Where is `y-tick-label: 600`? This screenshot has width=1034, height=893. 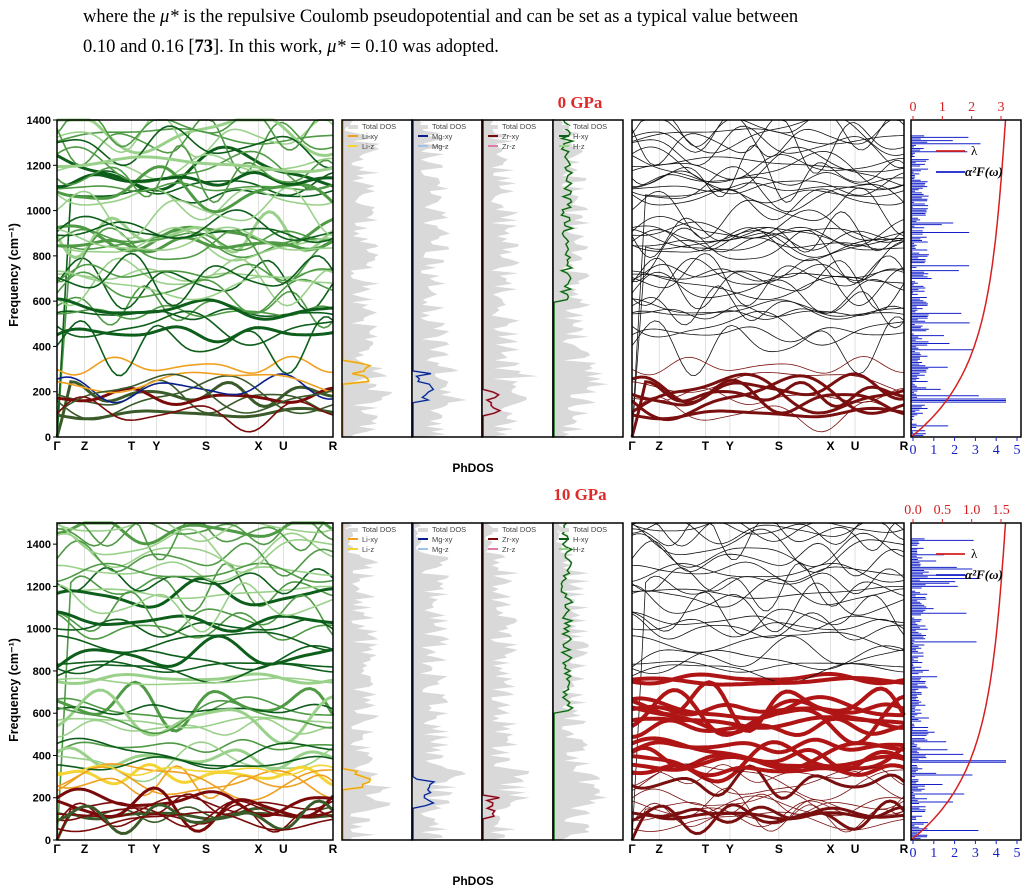 y-tick-label: 600 is located at coordinates (42, 302).